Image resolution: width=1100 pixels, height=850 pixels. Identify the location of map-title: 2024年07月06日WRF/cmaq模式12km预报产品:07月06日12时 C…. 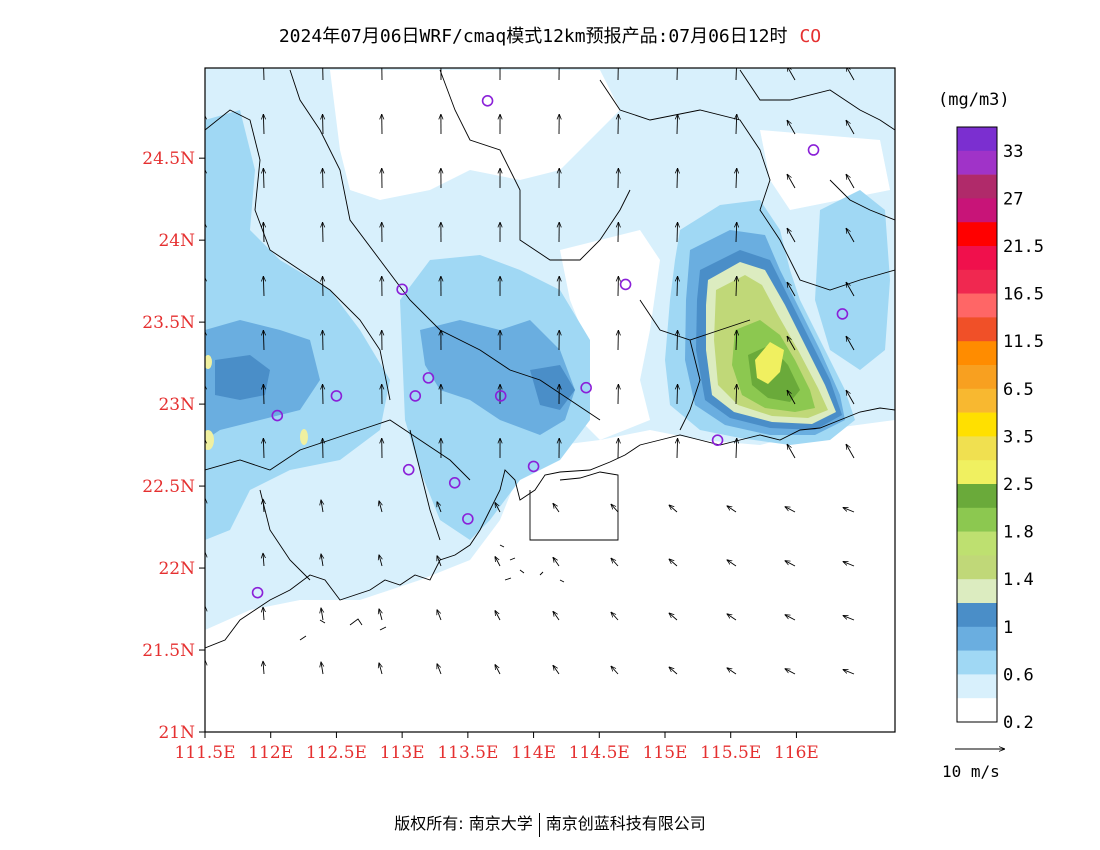
(550, 35).